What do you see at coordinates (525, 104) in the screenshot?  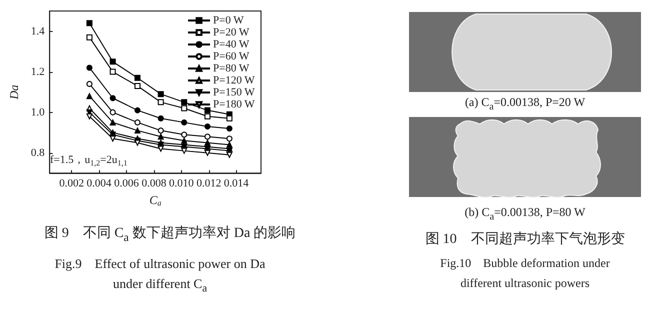 I see `text: (a) C$_{a}$=0.00138, P=20 W` at bounding box center [525, 104].